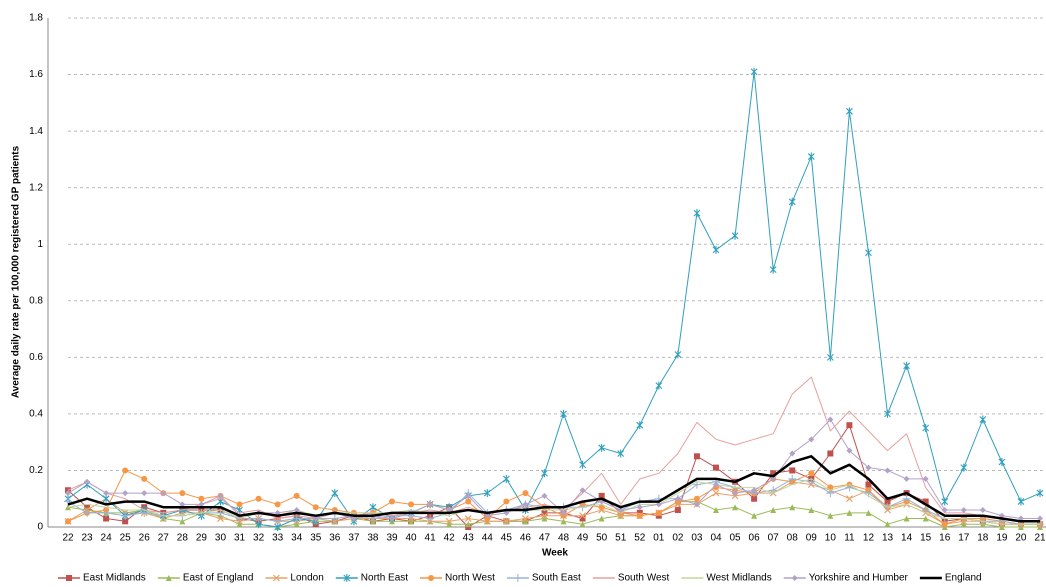  What do you see at coordinates (87, 538) in the screenshot?
I see `x-tick-label: 23` at bounding box center [87, 538].